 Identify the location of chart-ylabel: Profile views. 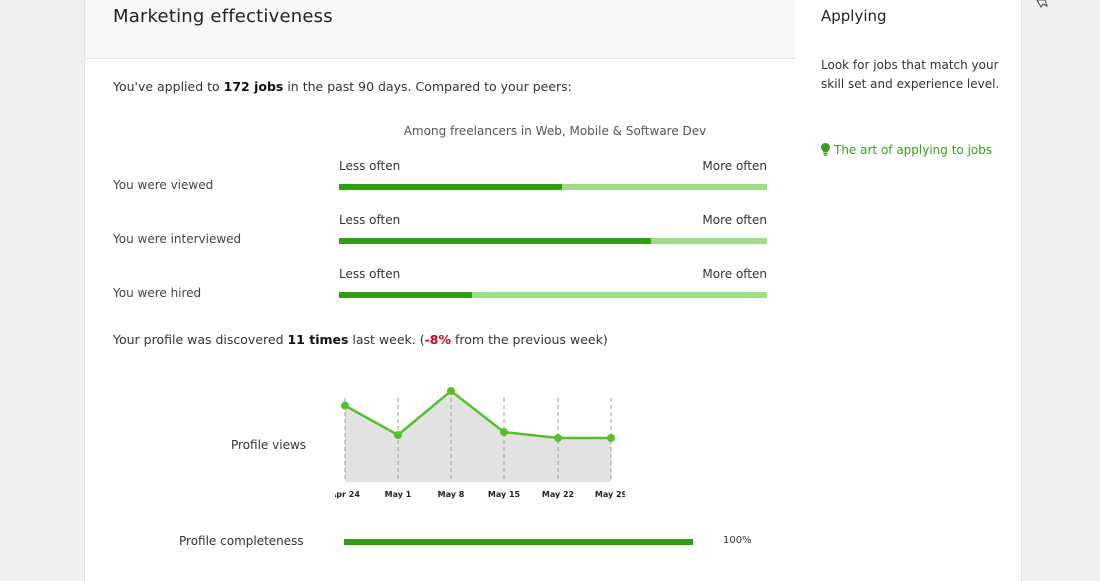
(269, 445).